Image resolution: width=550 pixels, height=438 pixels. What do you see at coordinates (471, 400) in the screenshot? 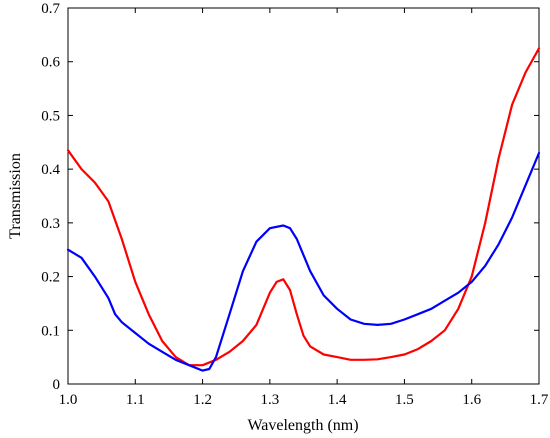
I see `x-tick-label: 1.6` at bounding box center [471, 400].